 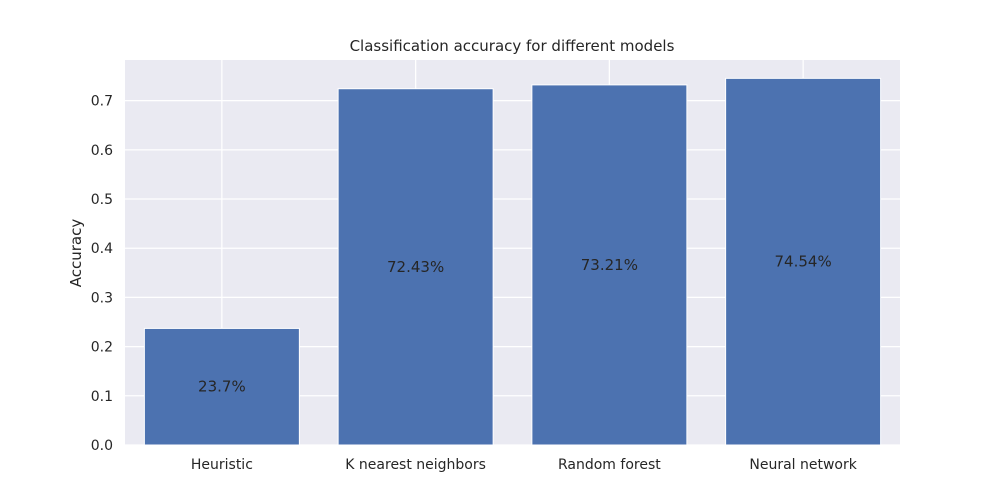 I want to click on y-tick-label: 0.4, so click(x=102, y=249).